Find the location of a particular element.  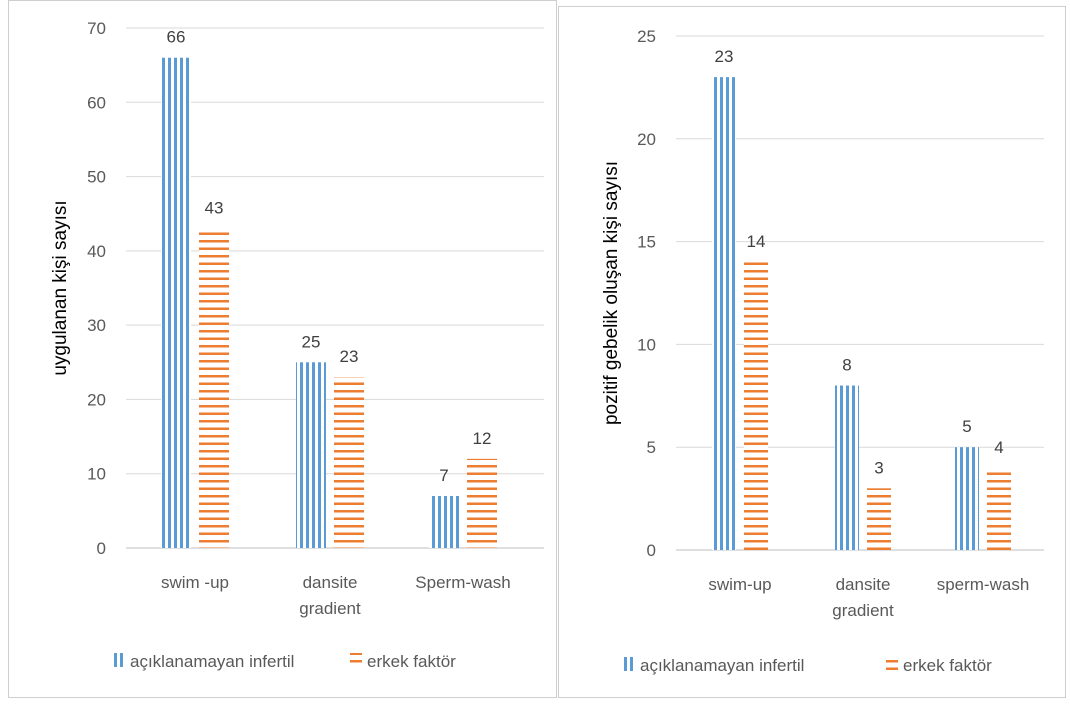

chart2-legend-label: erkek faktör is located at coordinates (947, 665).